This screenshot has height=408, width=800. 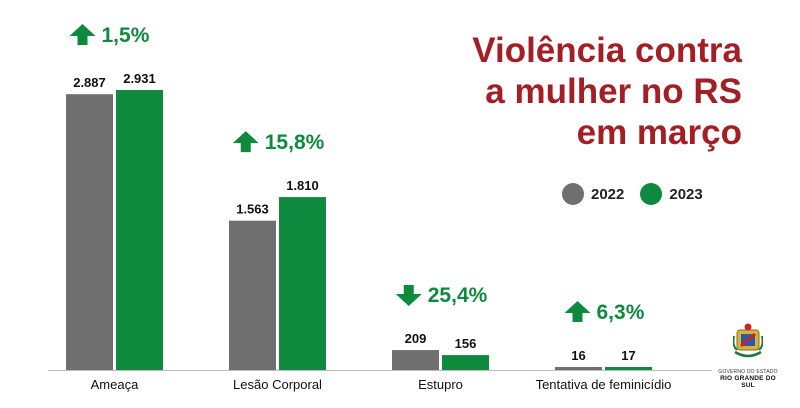 I want to click on logo-line-2: RIO GRANDE DO SUL, so click(x=748, y=382).